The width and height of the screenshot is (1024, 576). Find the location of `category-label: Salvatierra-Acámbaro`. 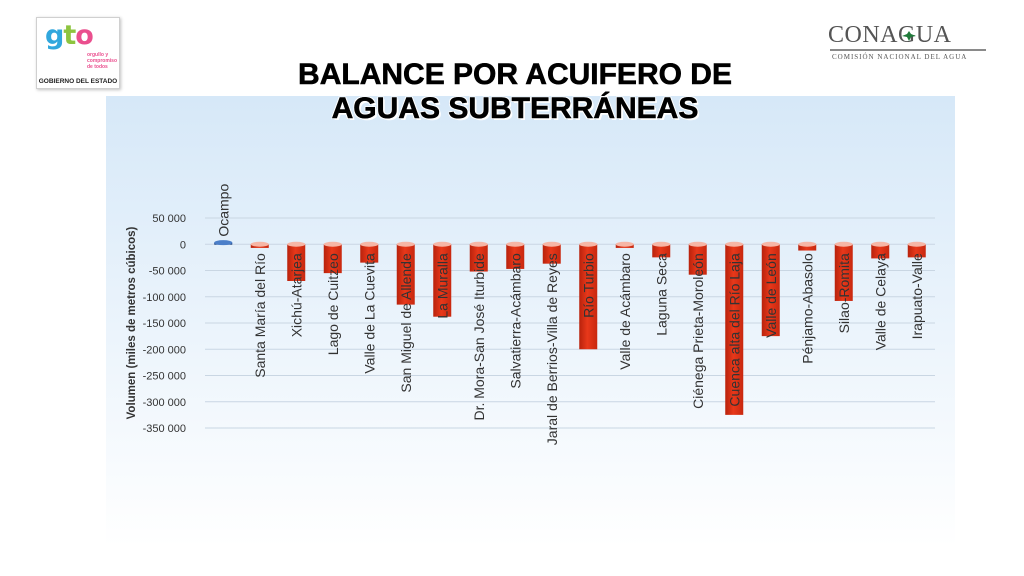

category-label: Salvatierra-Acámbaro is located at coordinates (515, 321).